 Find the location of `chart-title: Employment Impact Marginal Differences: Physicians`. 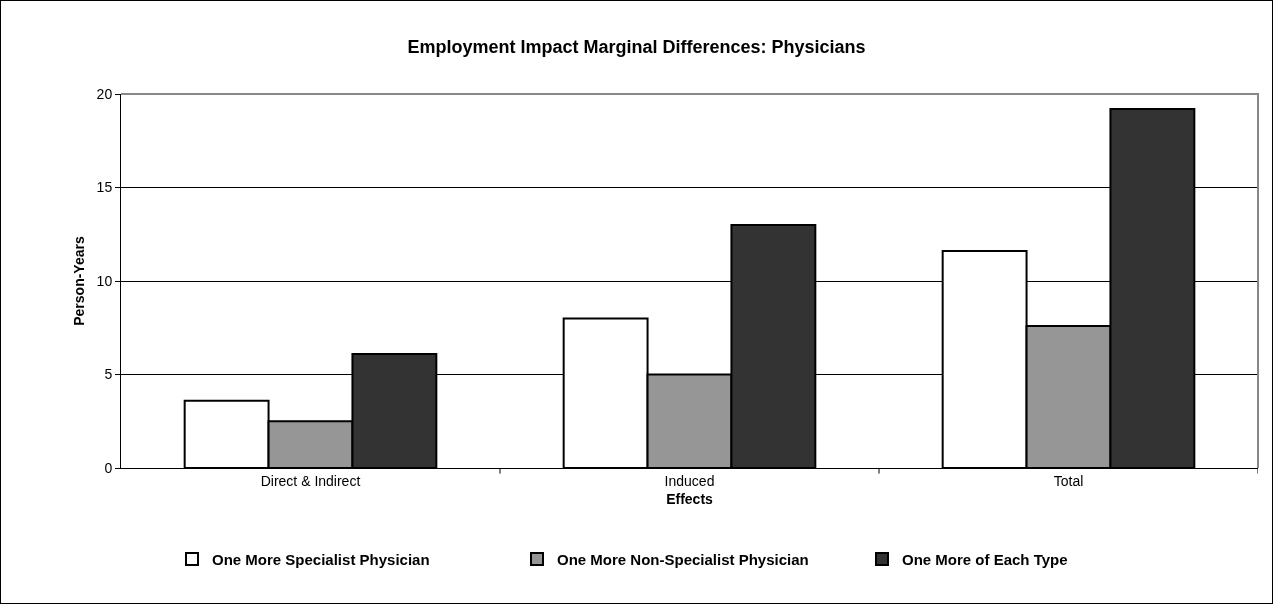

chart-title: Employment Impact Marginal Differences: Physicians is located at coordinates (636, 46).